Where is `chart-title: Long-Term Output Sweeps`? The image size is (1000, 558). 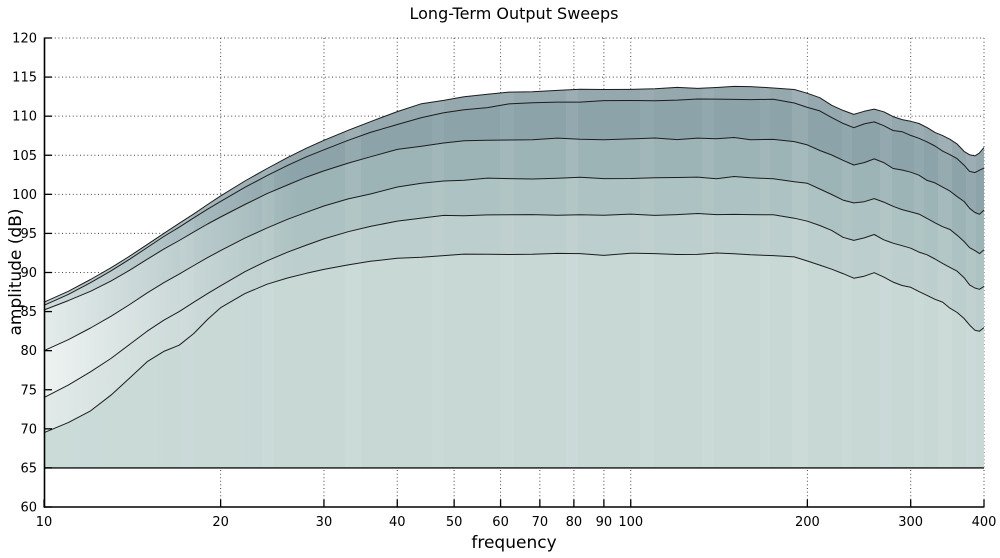
chart-title: Long-Term Output Sweeps is located at coordinates (514, 13).